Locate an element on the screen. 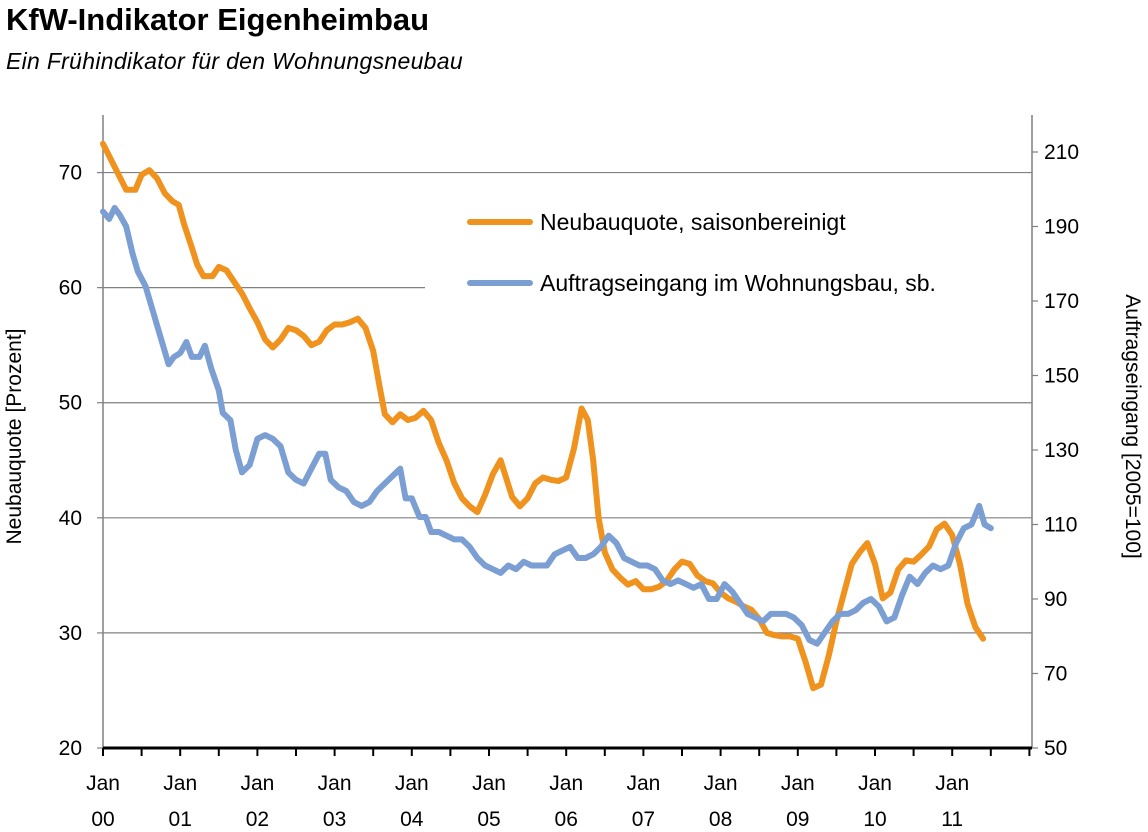 This screenshot has width=1148, height=832. right-tick-label: 70 is located at coordinates (1055, 674).